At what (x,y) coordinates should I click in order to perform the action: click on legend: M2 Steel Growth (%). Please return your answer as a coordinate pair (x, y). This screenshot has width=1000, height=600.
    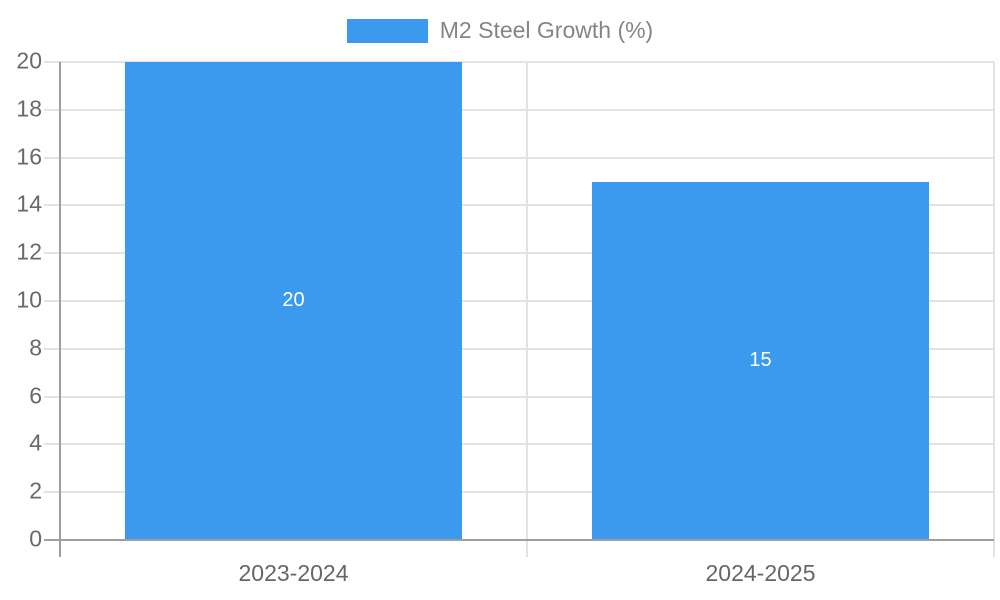
    Looking at the image, I should click on (500, 30).